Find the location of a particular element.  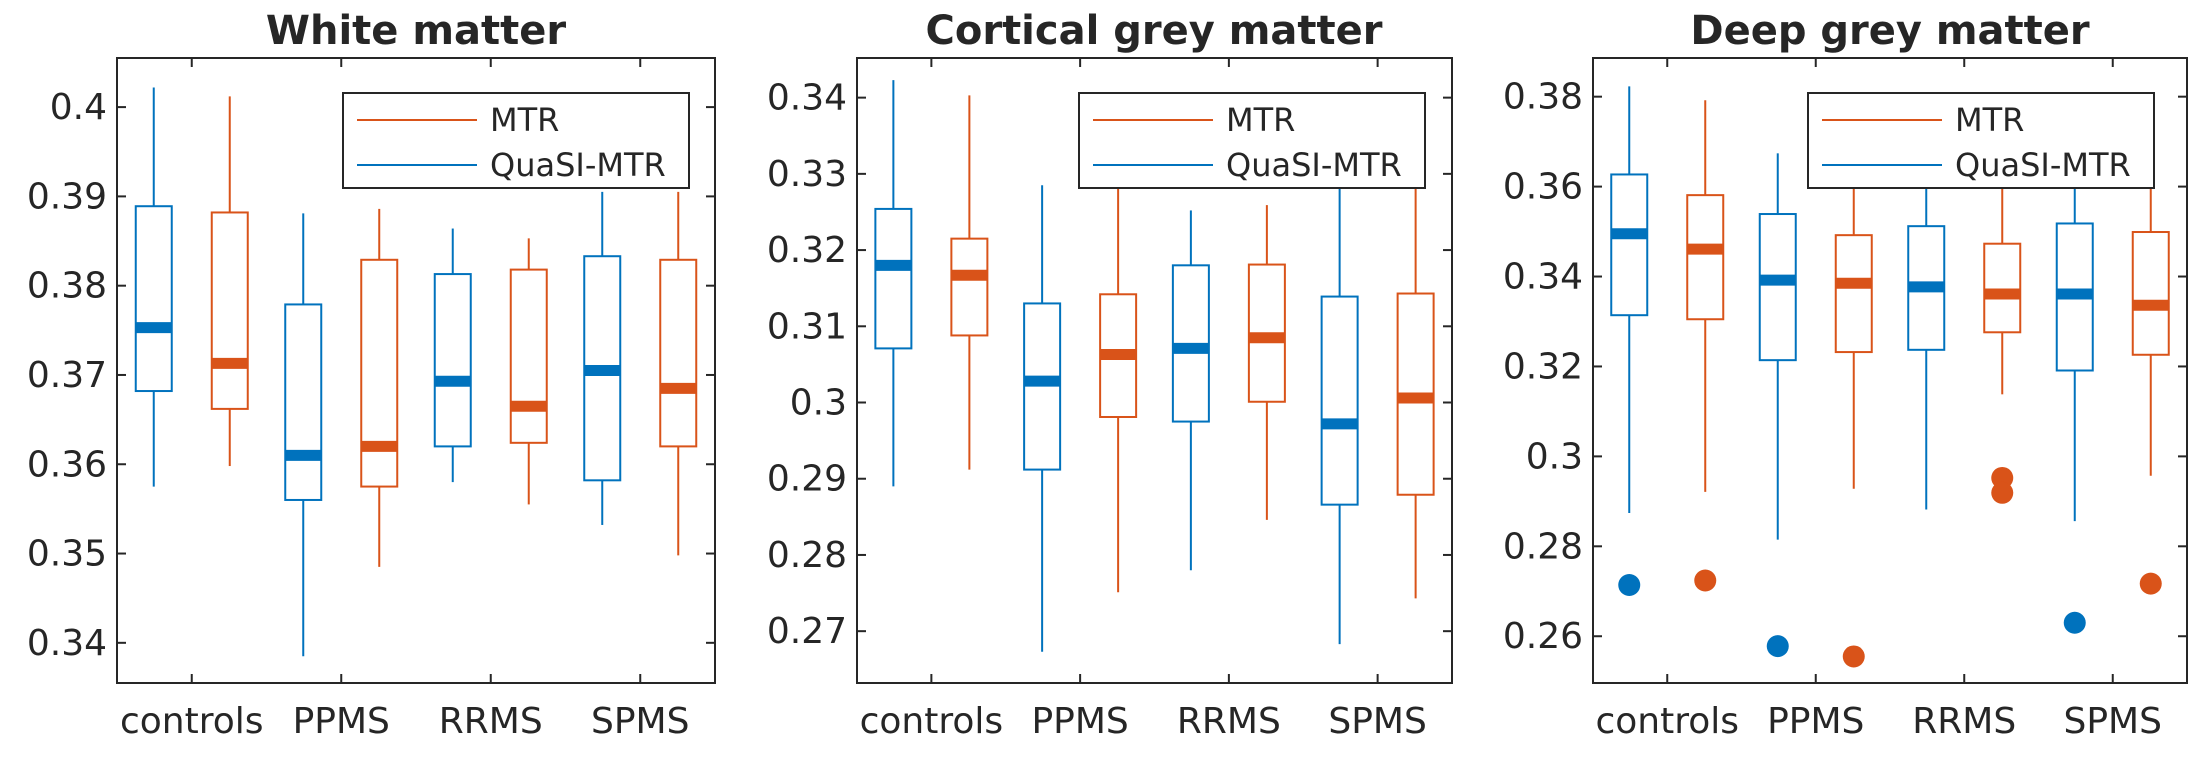

y-tick-label: 0.35 is located at coordinates (67, 554).